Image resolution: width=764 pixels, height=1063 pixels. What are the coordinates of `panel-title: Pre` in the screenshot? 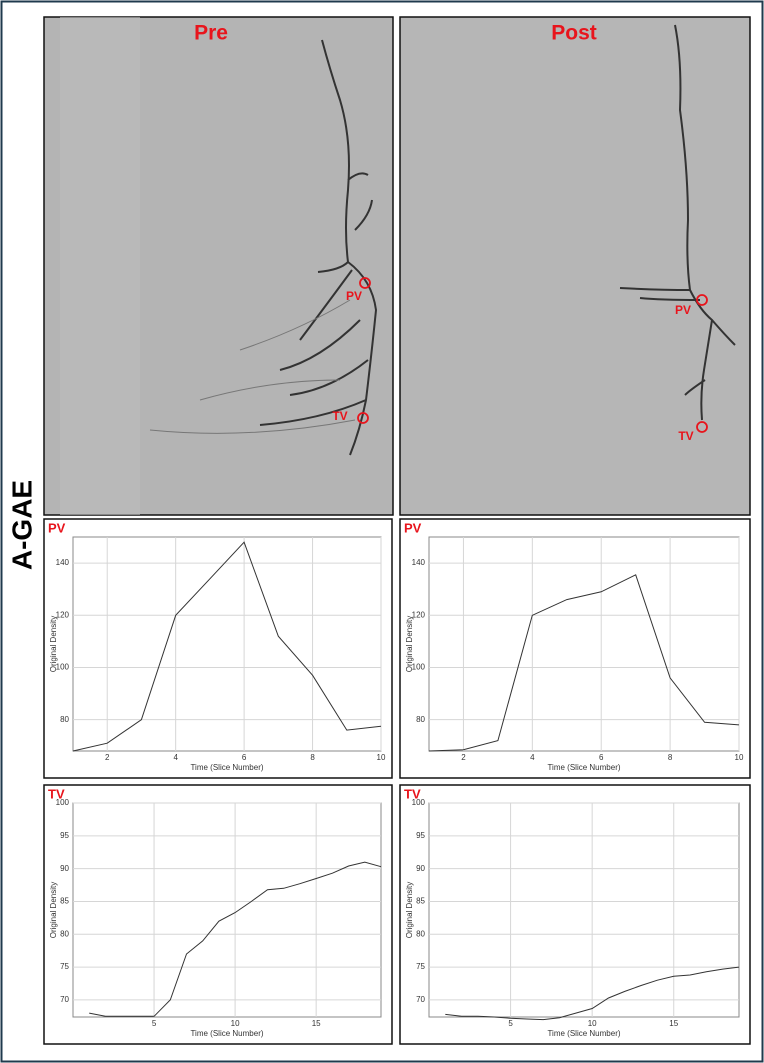 It's located at (211, 33).